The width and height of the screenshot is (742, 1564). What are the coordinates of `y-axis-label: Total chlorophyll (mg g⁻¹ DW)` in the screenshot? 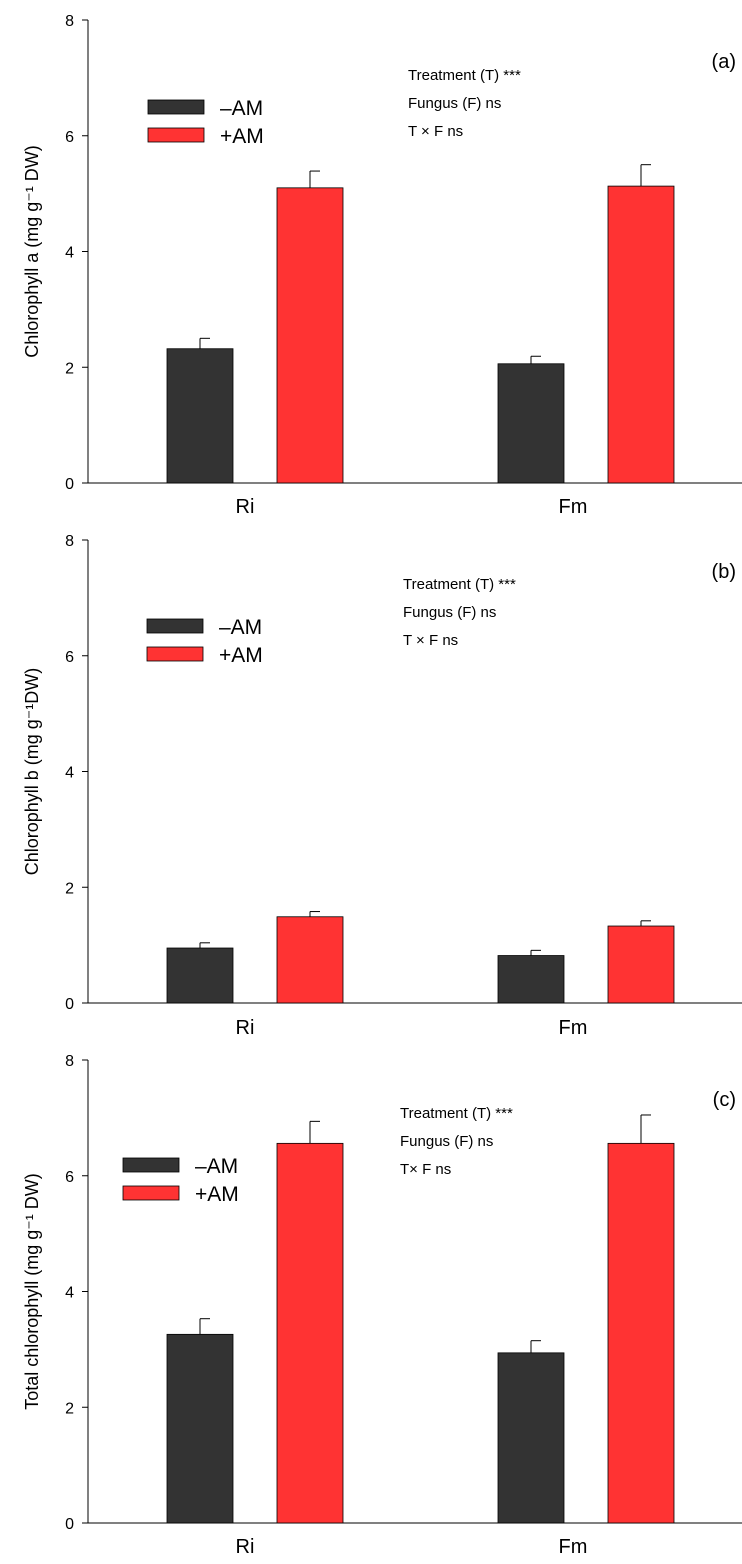 It's located at (32, 1291).